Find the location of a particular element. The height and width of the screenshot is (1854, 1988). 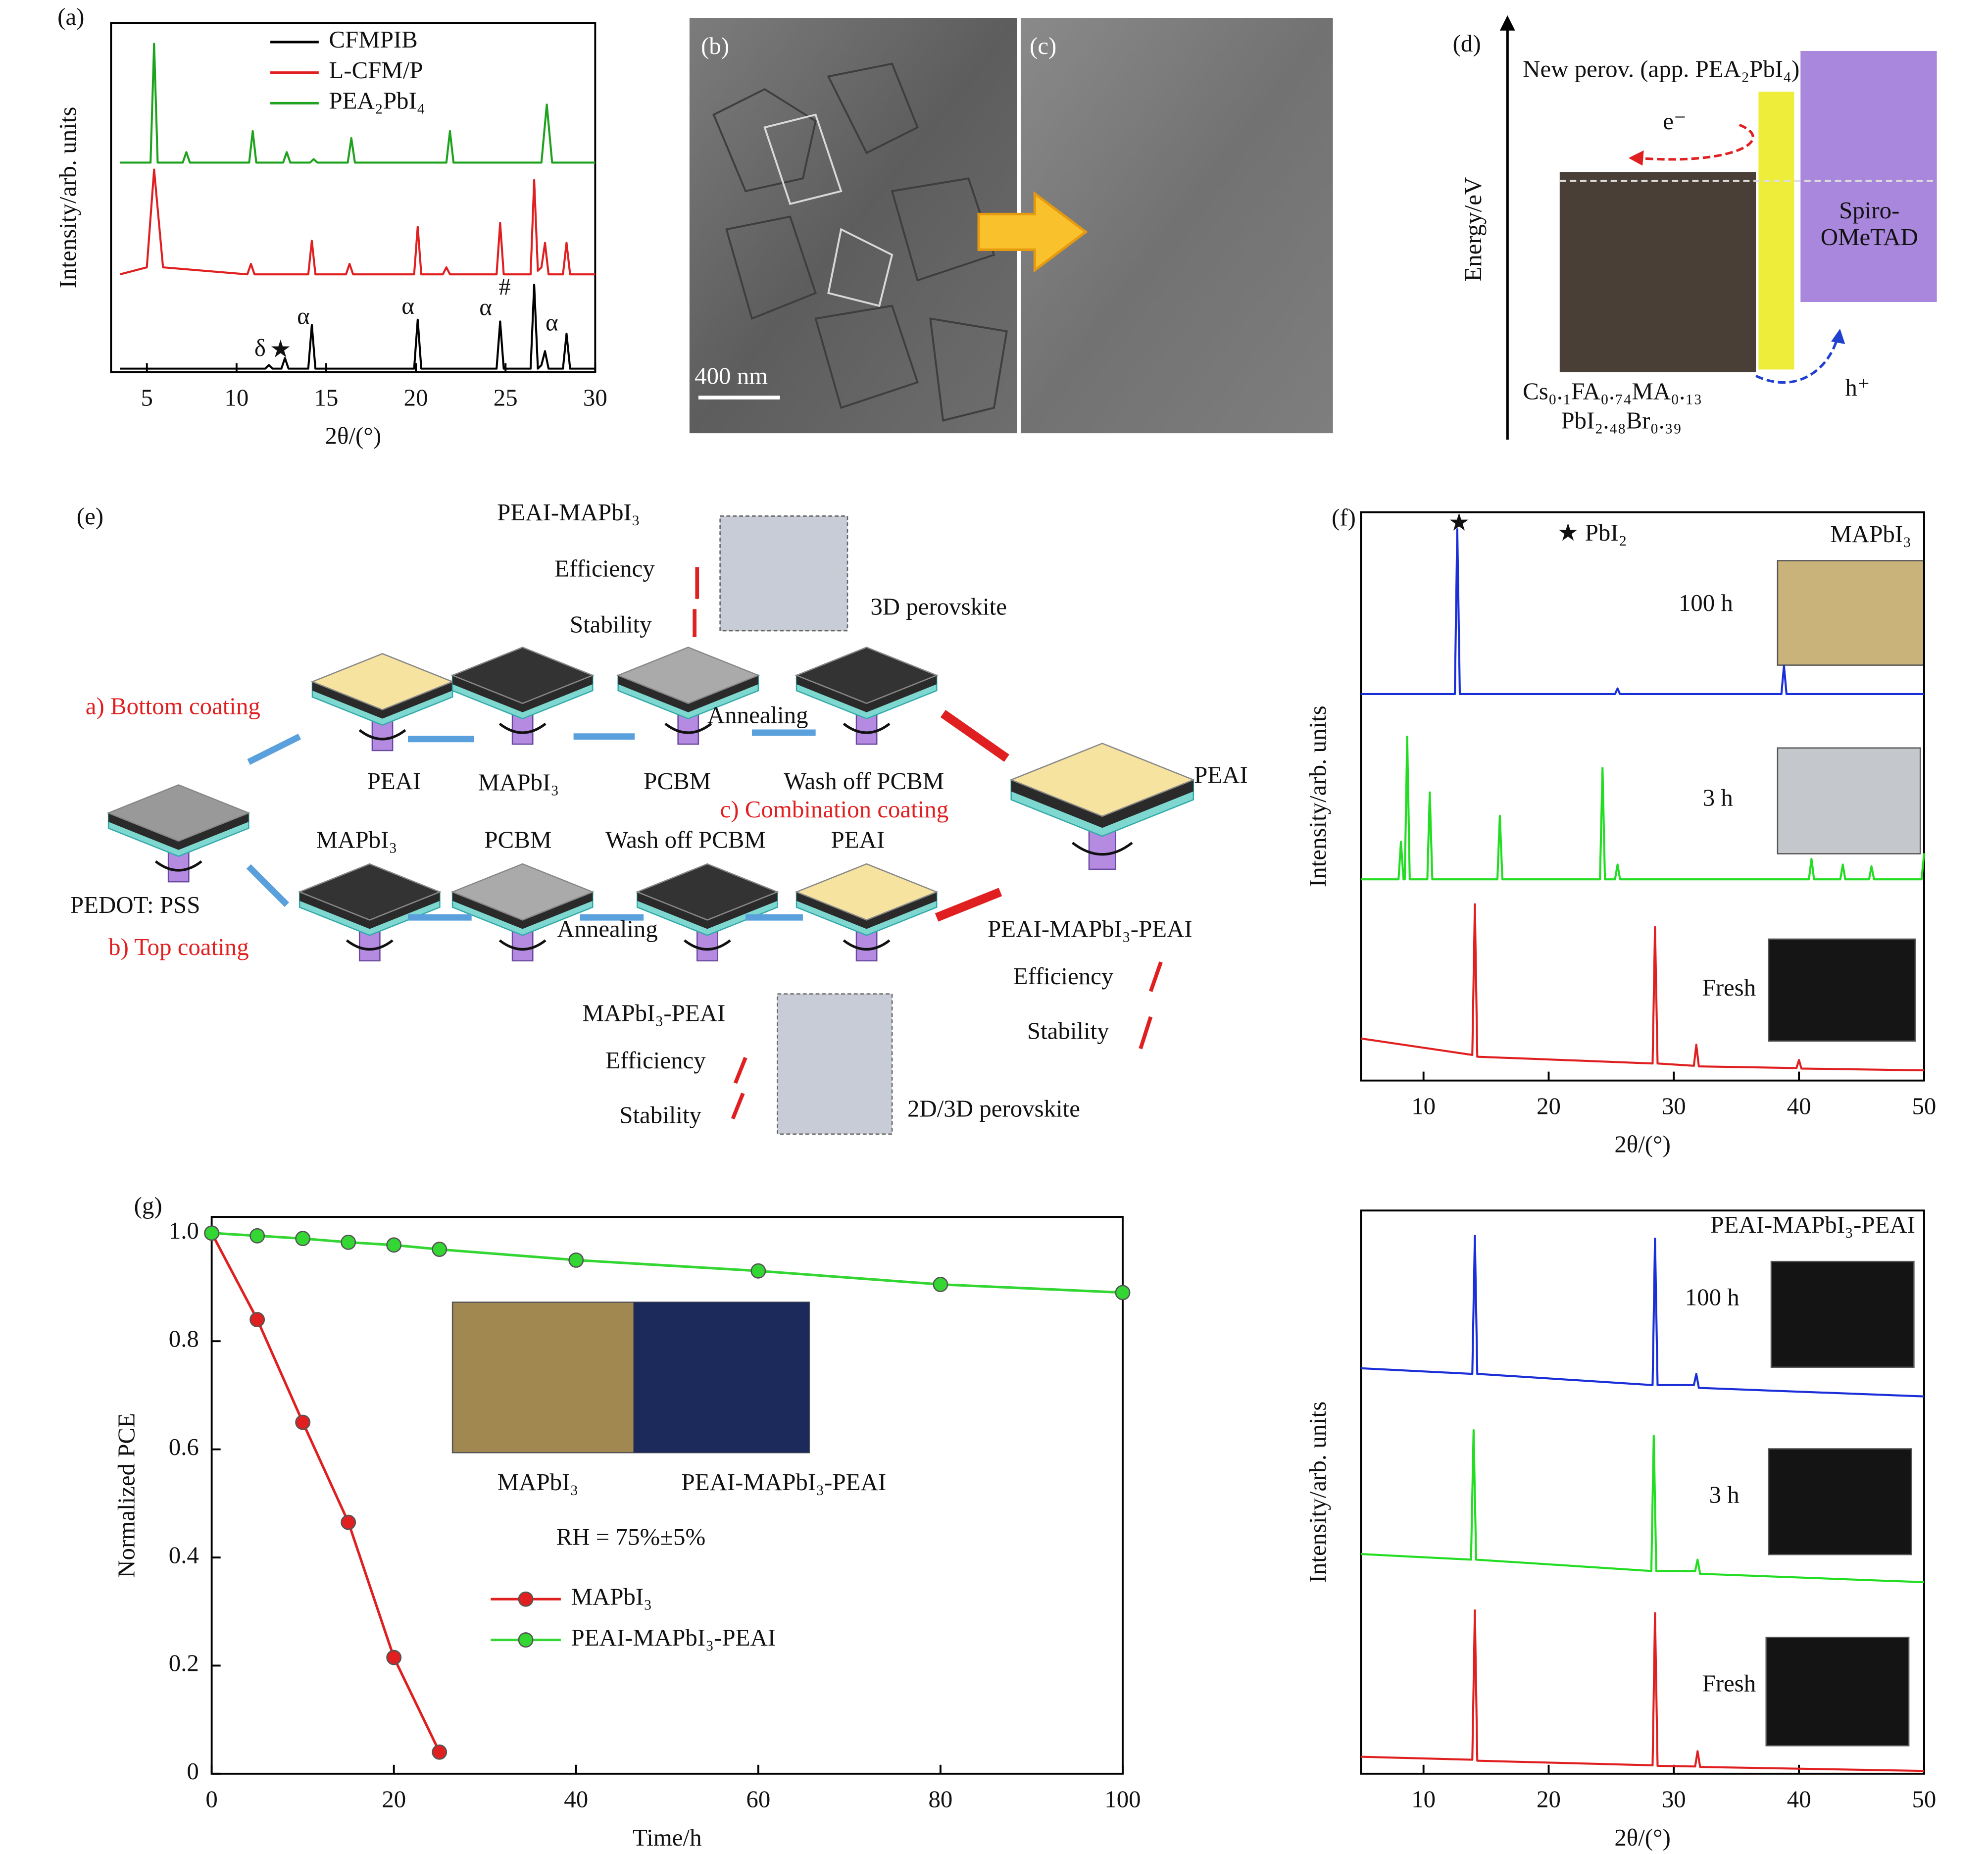

y-tick-label: 0.2 is located at coordinates (184, 1664).